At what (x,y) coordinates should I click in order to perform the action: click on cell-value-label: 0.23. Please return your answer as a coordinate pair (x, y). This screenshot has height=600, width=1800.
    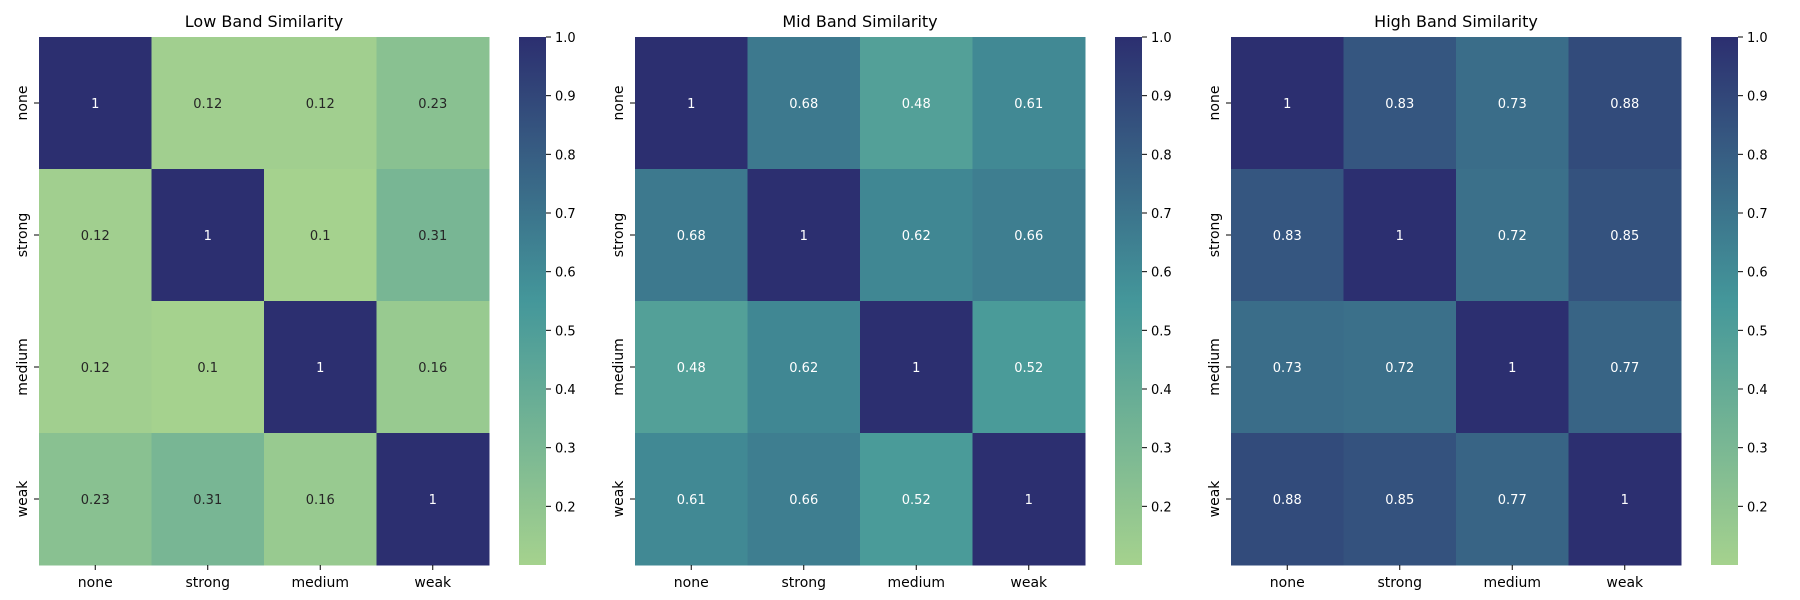
    Looking at the image, I should click on (432, 104).